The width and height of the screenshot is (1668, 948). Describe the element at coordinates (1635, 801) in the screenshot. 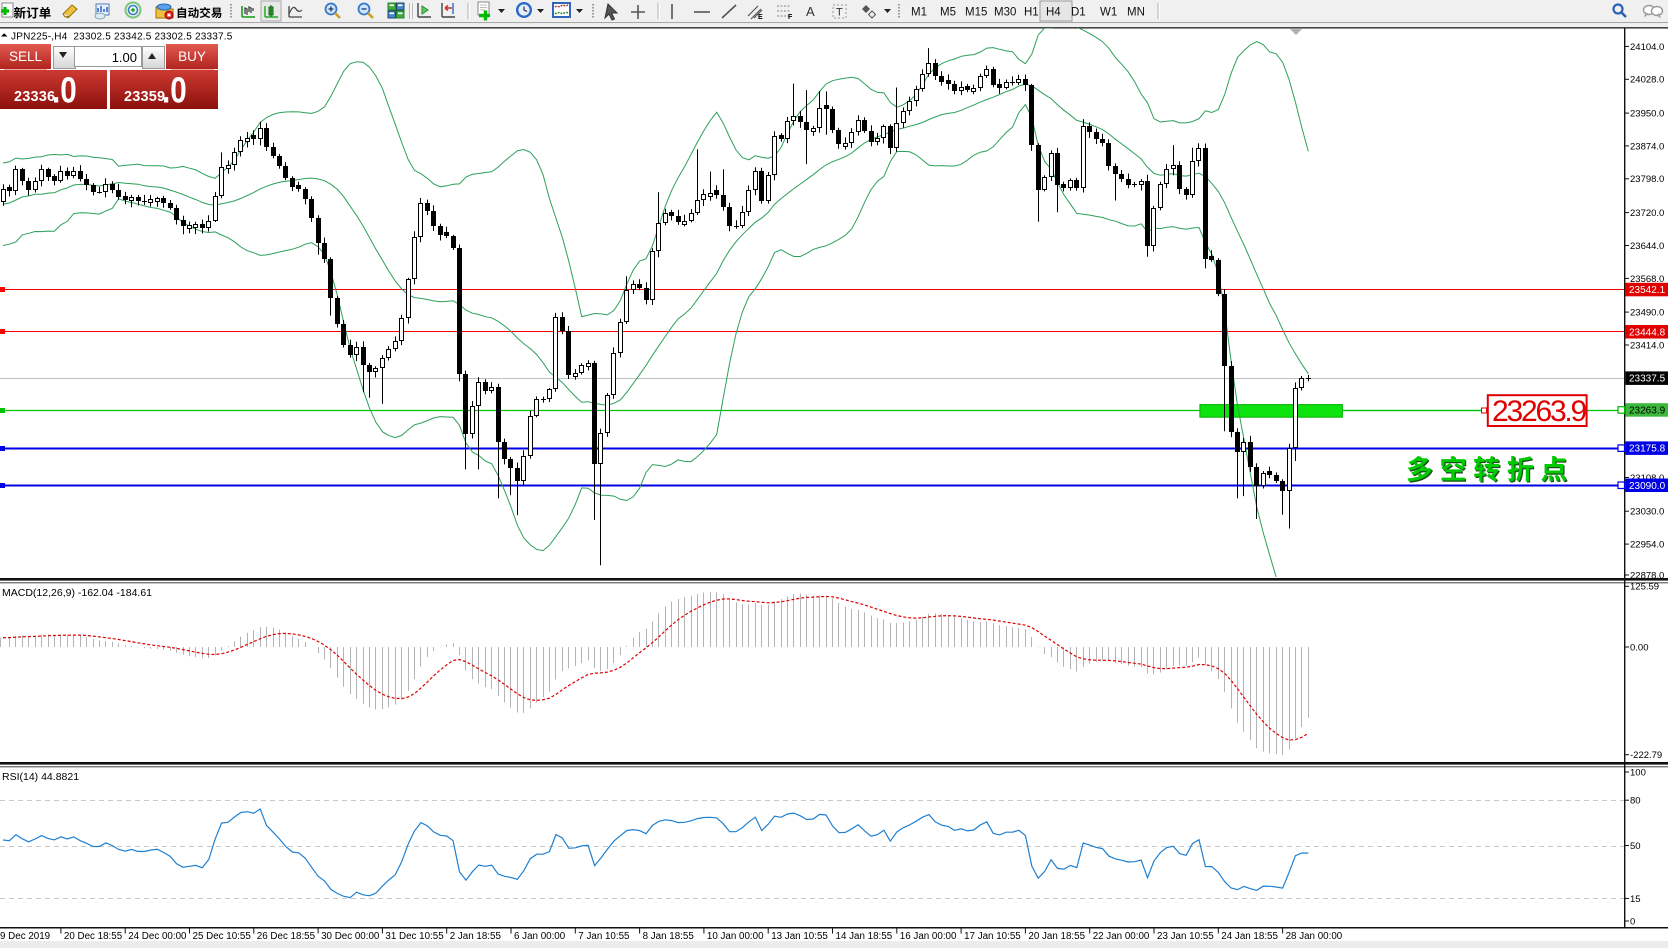

I see `svg-text: 80` at that location.